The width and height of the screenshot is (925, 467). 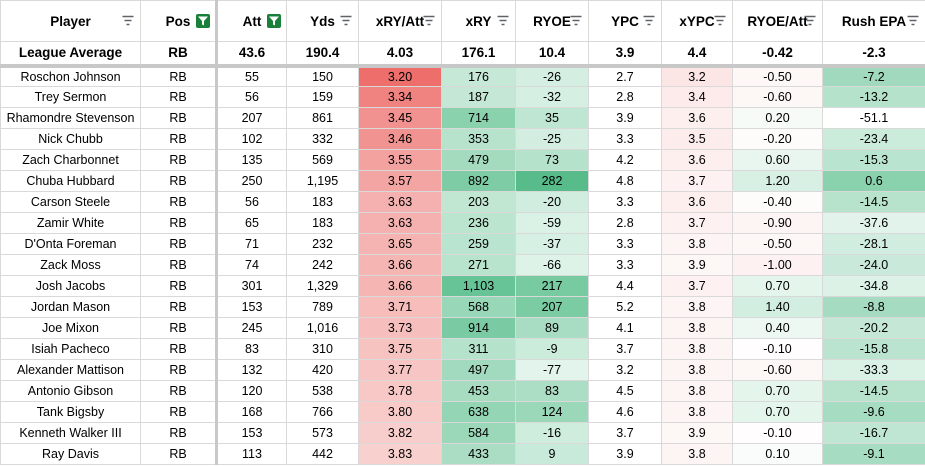 I want to click on average-cell-player: League Average, so click(x=70, y=54).